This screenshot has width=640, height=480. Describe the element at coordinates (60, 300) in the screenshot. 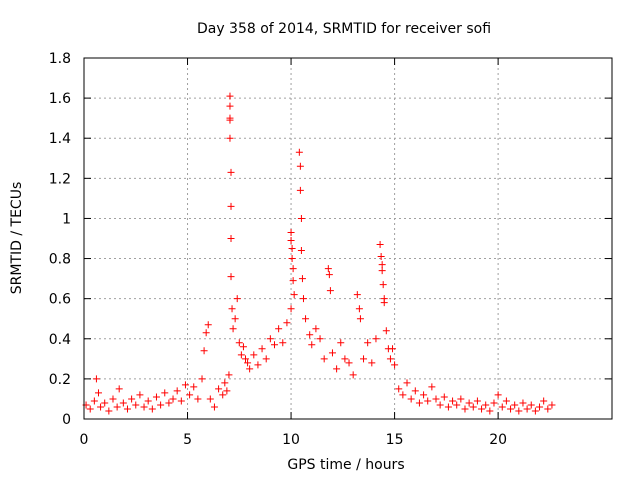

I see `y-tick-label: 0.6` at that location.